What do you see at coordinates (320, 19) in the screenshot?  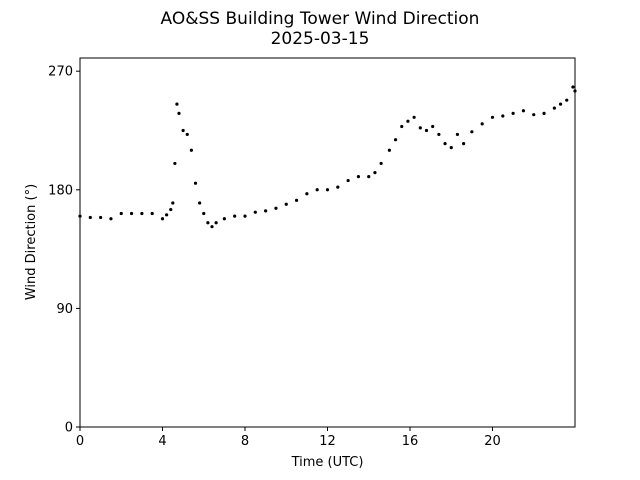 I see `chart-title: AO&SS Building Tower Wind Direction` at bounding box center [320, 19].